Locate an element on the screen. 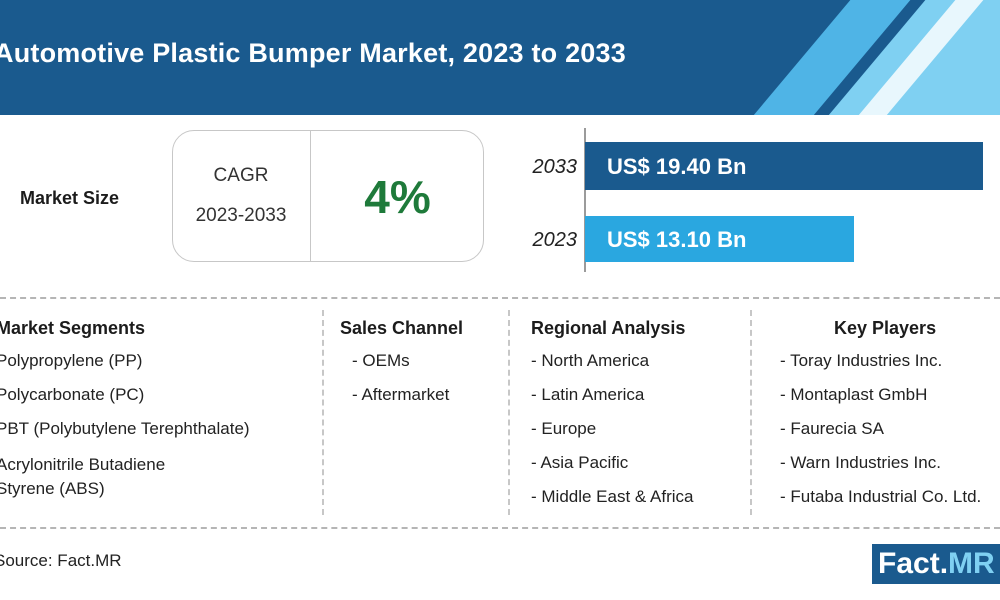 This screenshot has width=1000, height=600. list-item: - Latin America is located at coordinates (588, 394).